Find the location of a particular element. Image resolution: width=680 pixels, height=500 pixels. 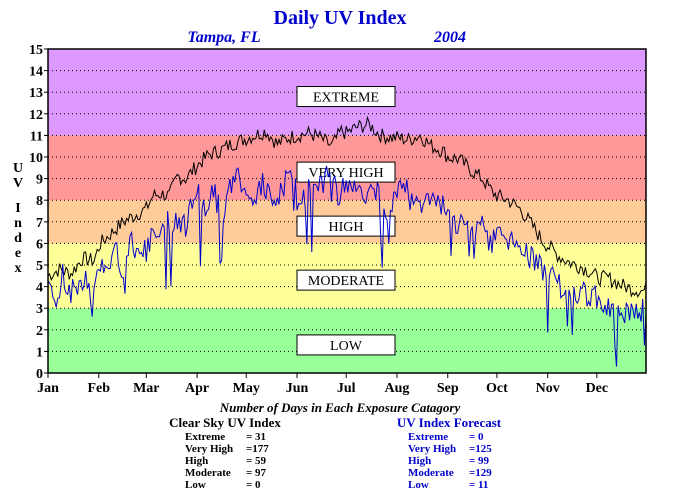

band-label-box-low is located at coordinates (346, 345).